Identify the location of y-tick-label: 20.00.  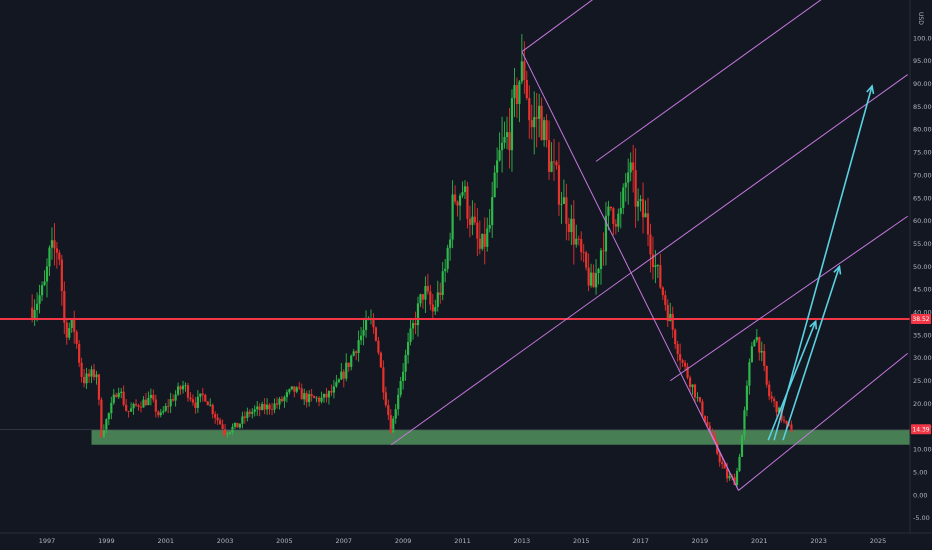
(922, 404).